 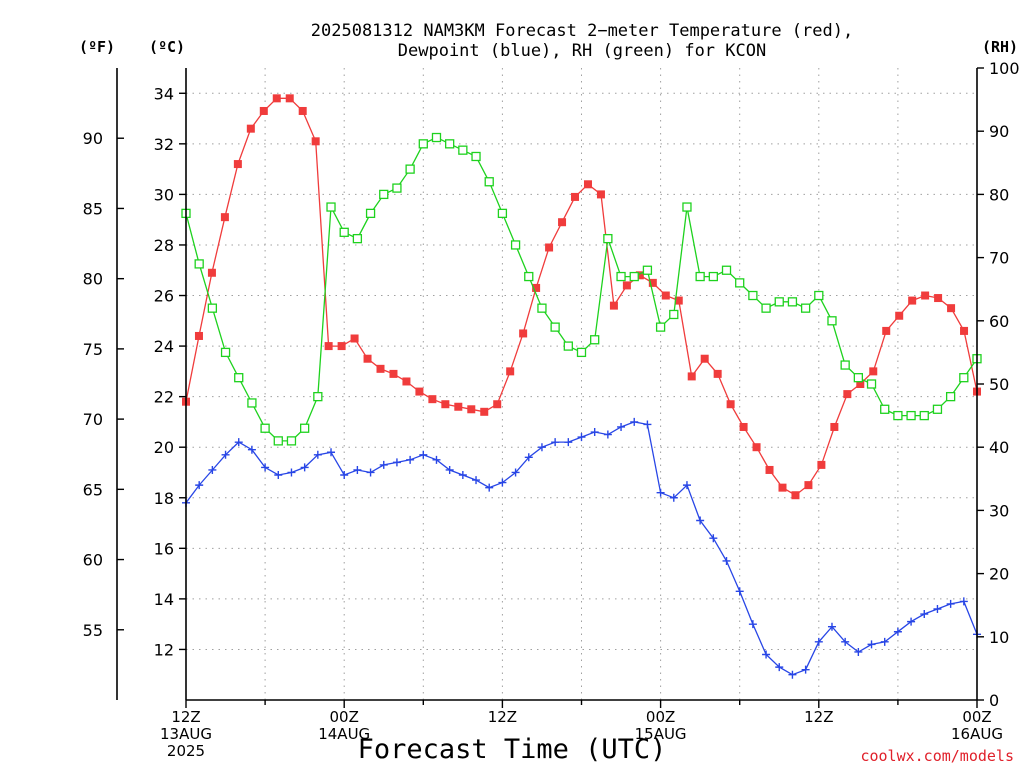 What do you see at coordinates (164, 296) in the screenshot?
I see `celsius-tick-label: 26` at bounding box center [164, 296].